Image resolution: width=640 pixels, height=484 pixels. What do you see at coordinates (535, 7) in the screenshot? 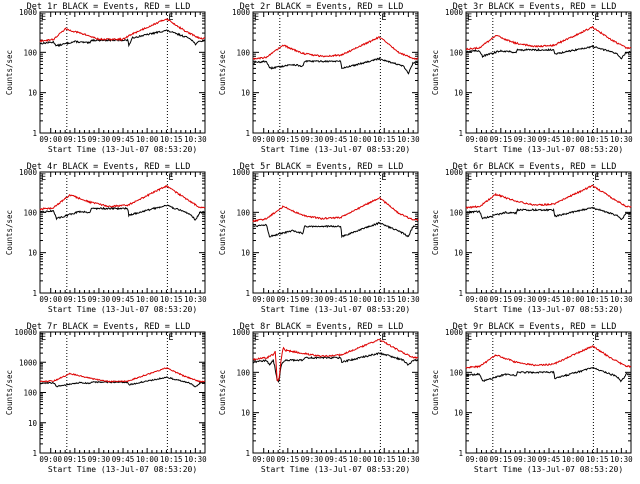
I see `chart-title: Det 3r BLACK = Events, RED = LLD` at bounding box center [535, 7].